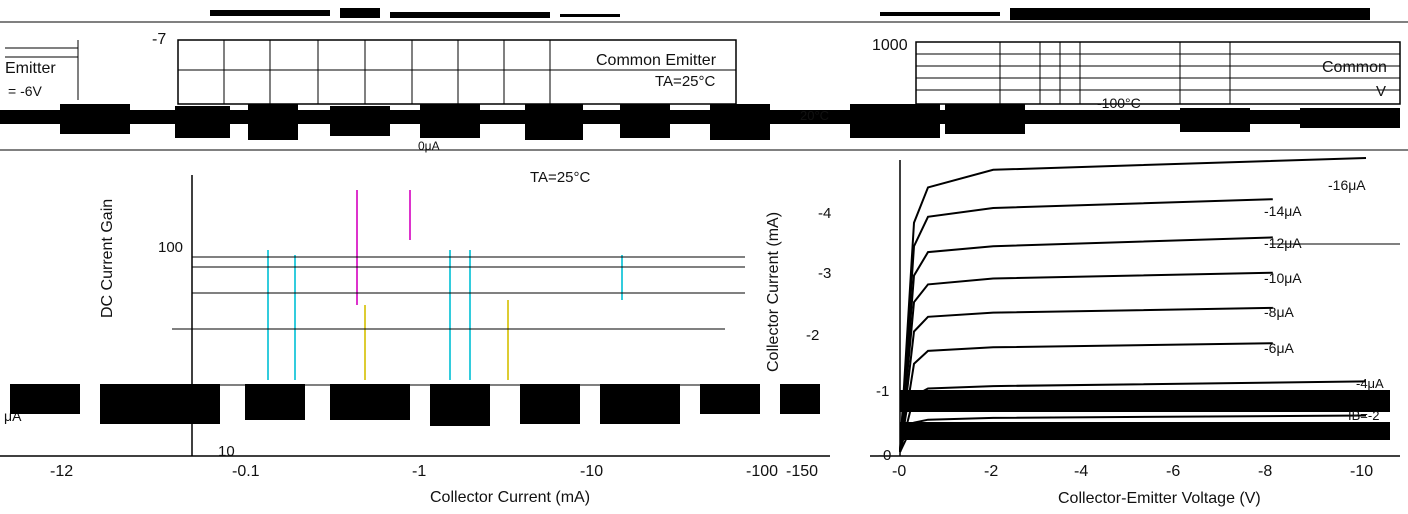  I want to click on top-scanline-artifacts, so click(704, 15).